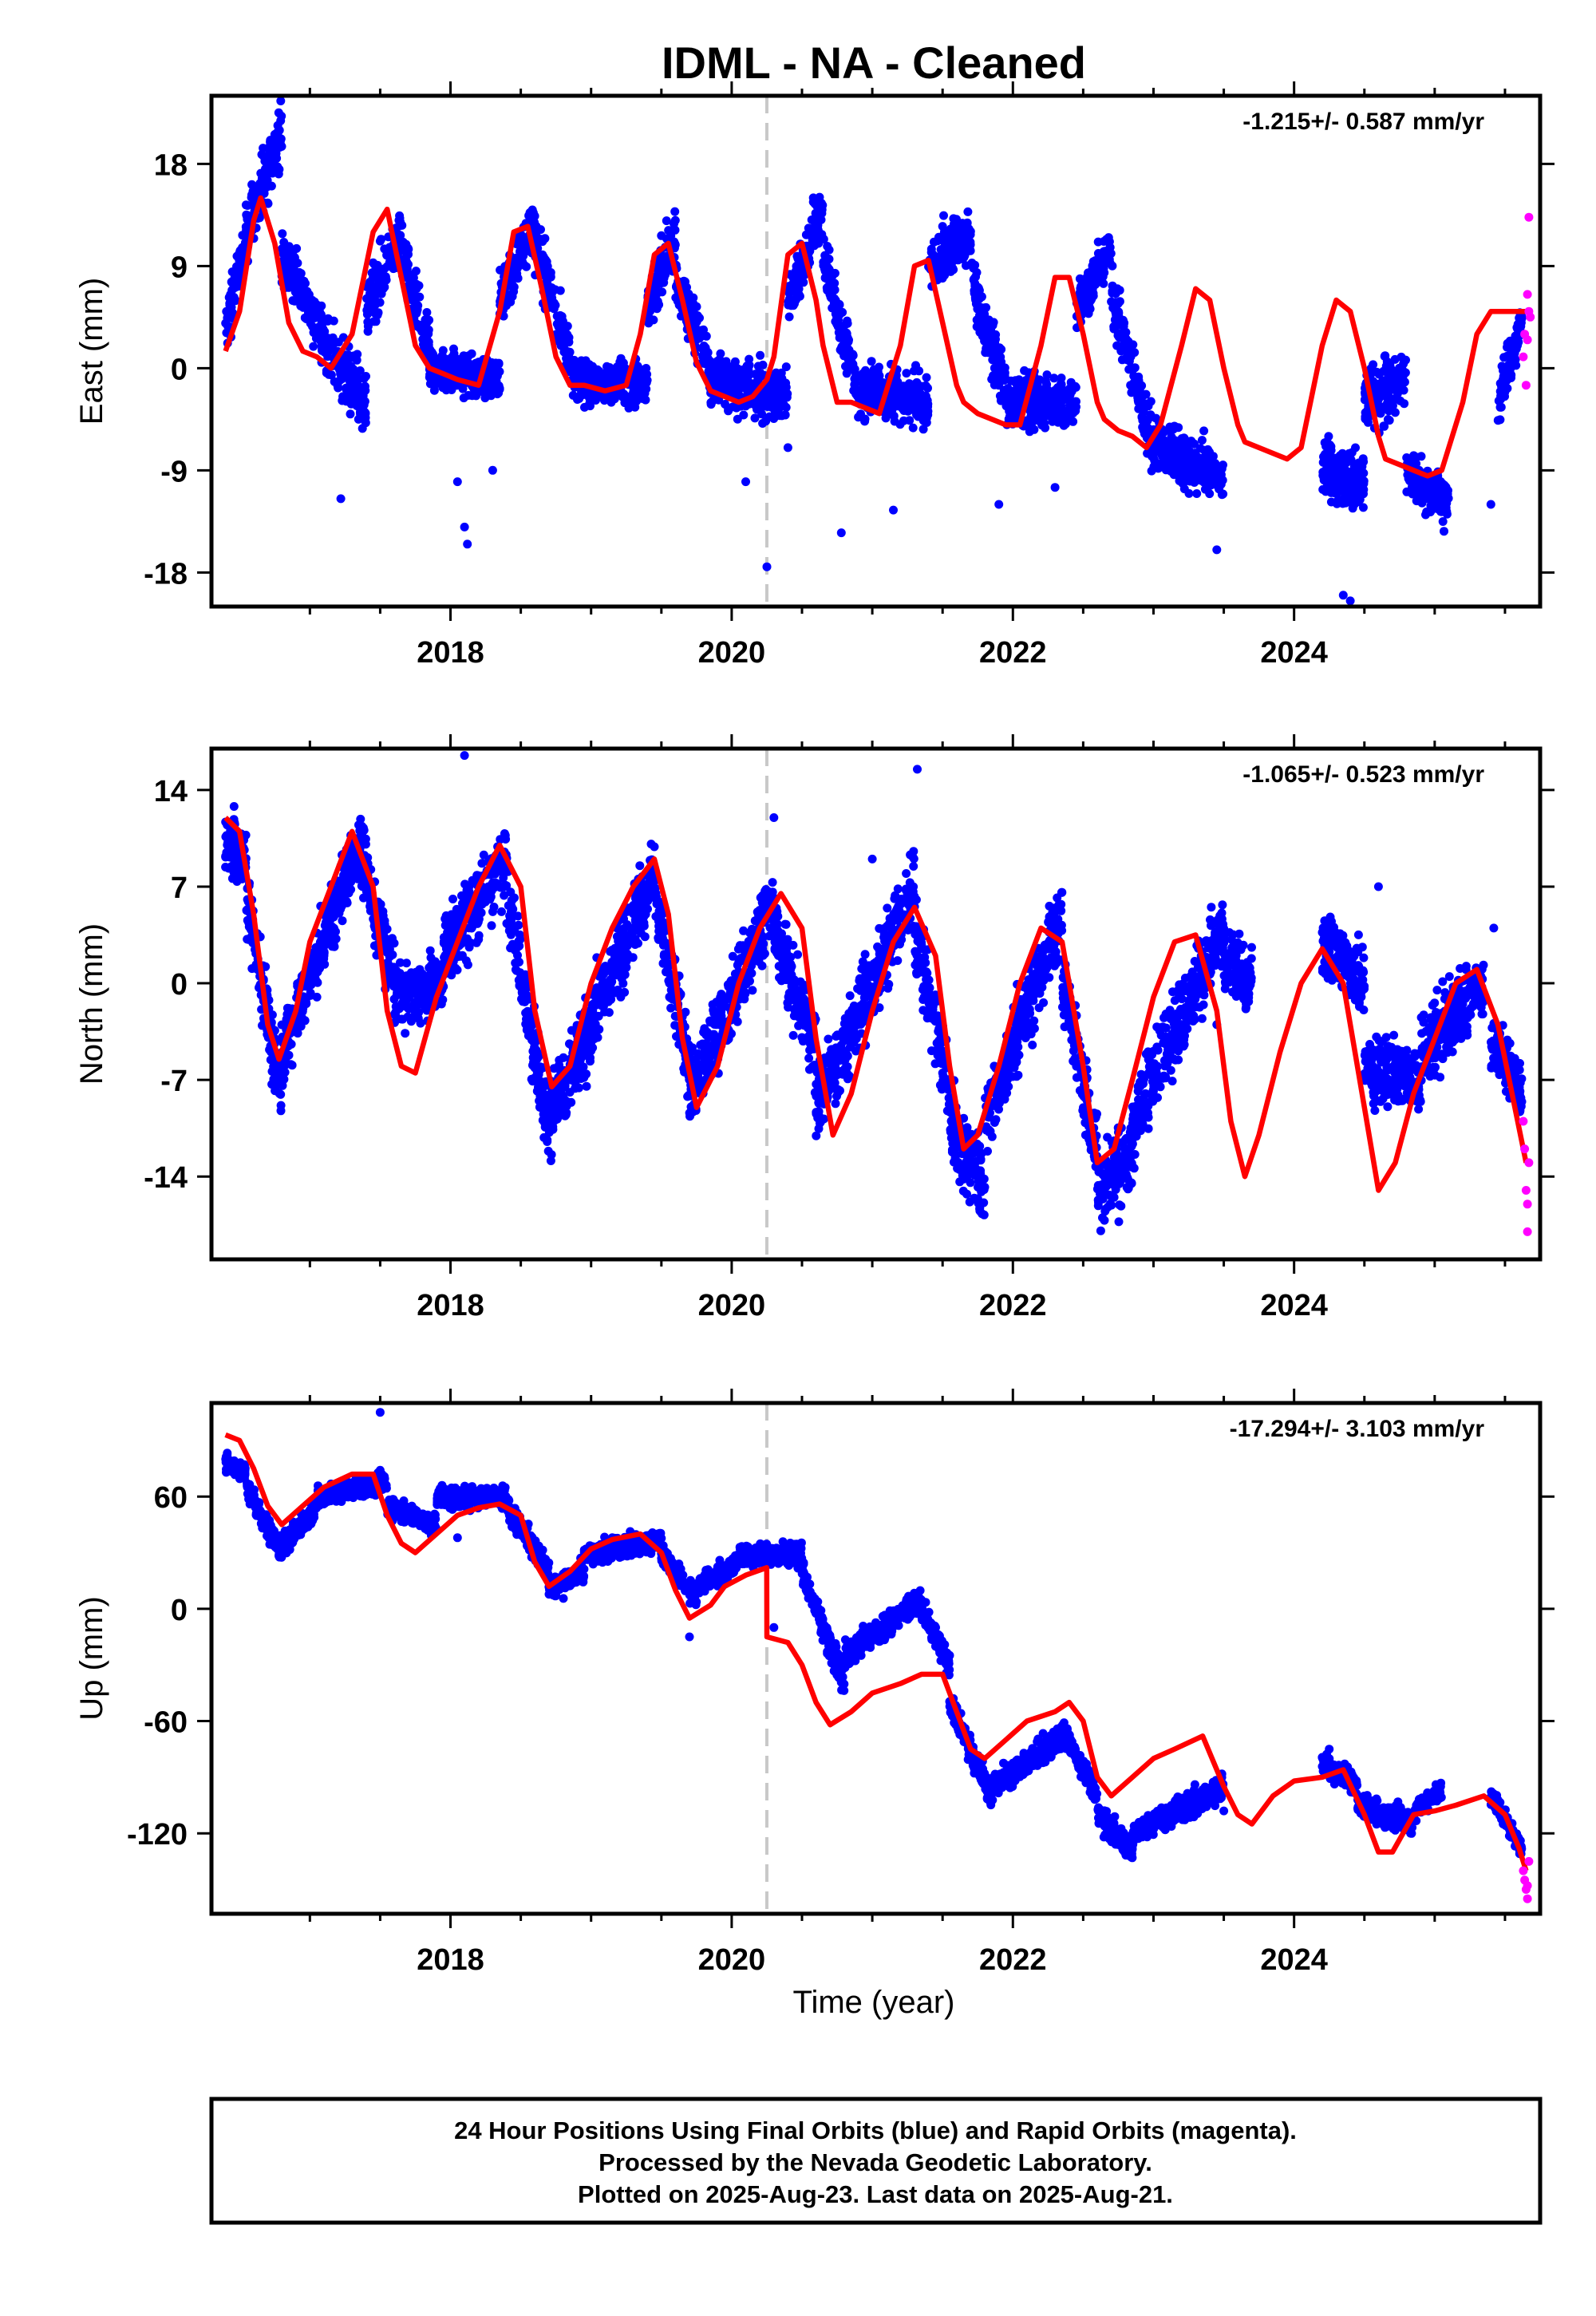 Image resolution: width=1596 pixels, height=2316 pixels. What do you see at coordinates (450, 653) in the screenshot?
I see `east-x-tick-label: 2018` at bounding box center [450, 653].